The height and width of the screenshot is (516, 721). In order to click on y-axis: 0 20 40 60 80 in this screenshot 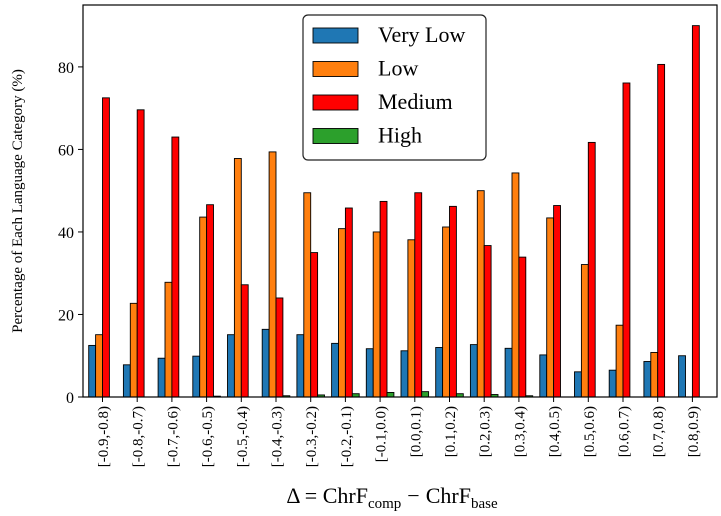, I will do `click(70, 233)`.